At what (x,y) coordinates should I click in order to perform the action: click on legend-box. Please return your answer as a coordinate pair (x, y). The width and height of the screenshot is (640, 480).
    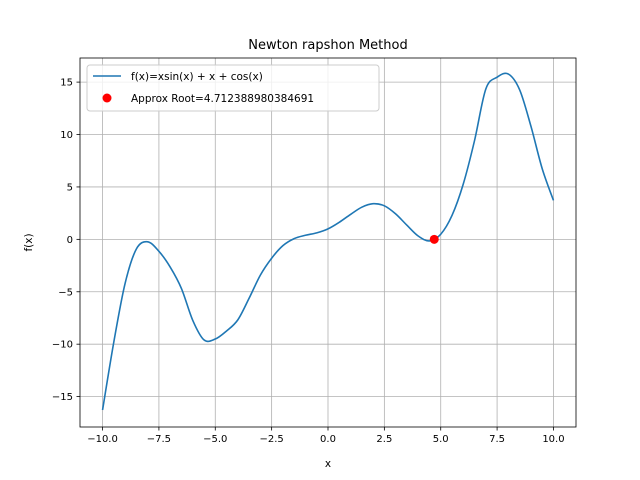
    Looking at the image, I should click on (233, 88).